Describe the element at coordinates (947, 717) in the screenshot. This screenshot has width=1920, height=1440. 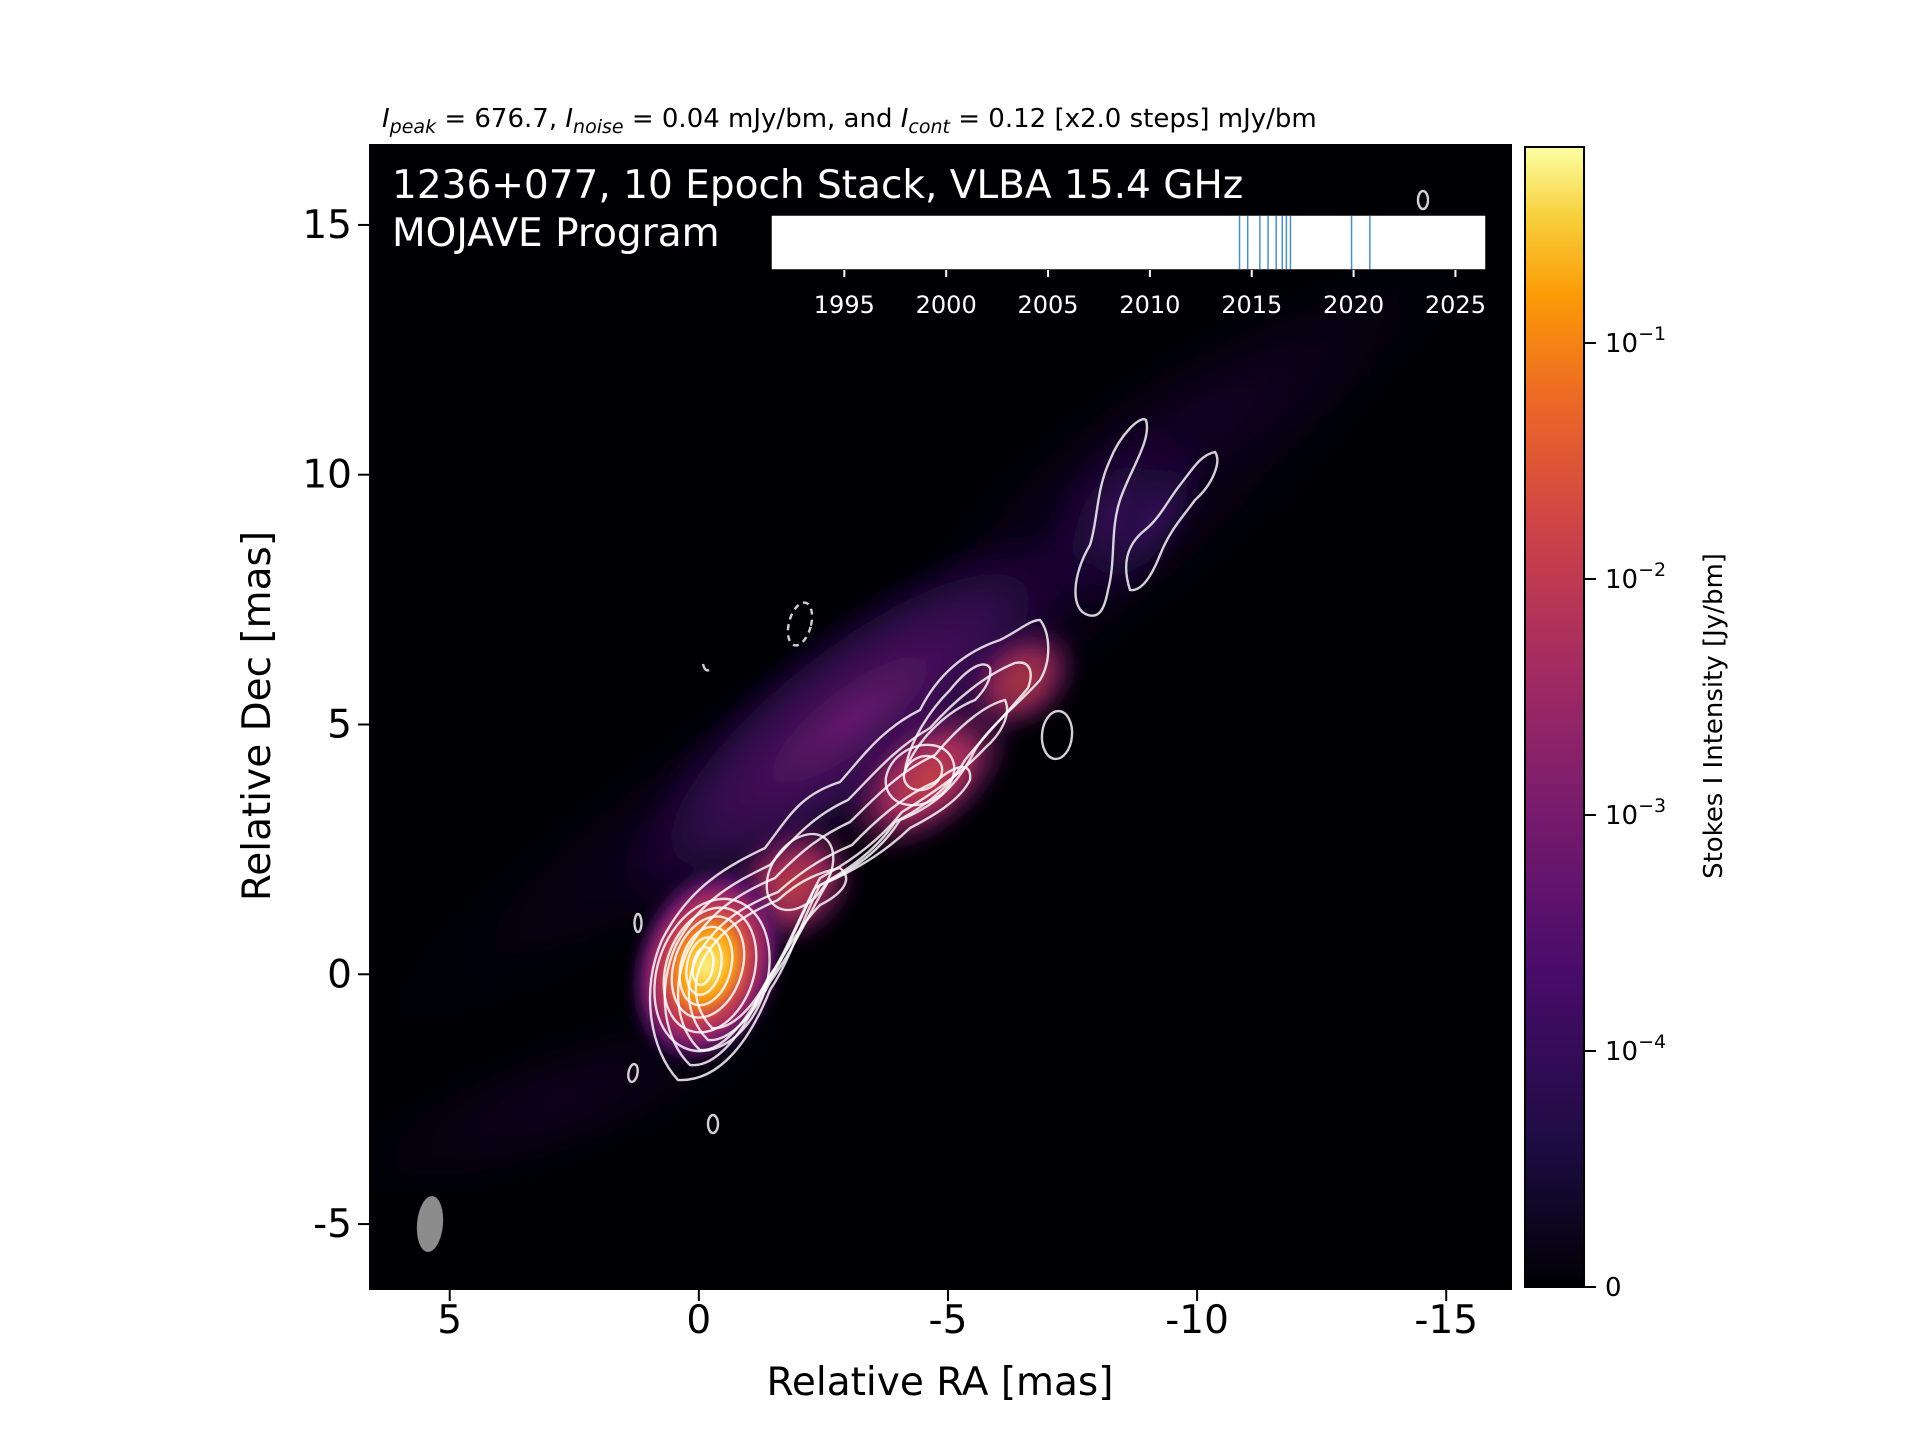
I see `contour-upper-jet` at that location.